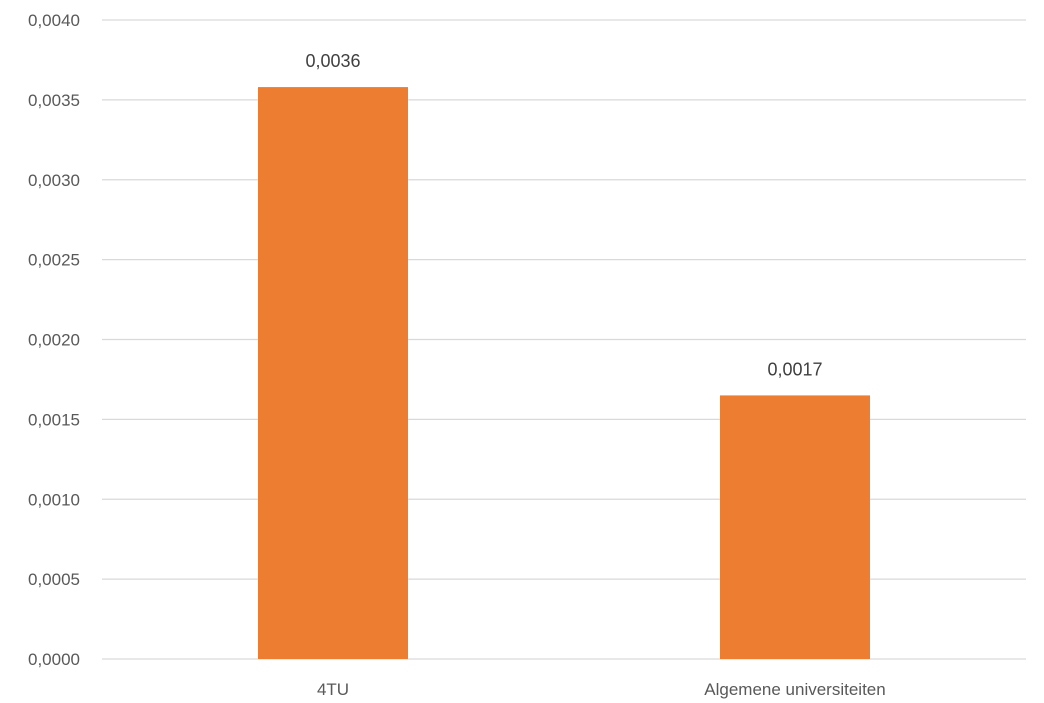 The width and height of the screenshot is (1044, 703). Describe the element at coordinates (54, 180) in the screenshot. I see `y-tick-label: 0,0030` at that location.